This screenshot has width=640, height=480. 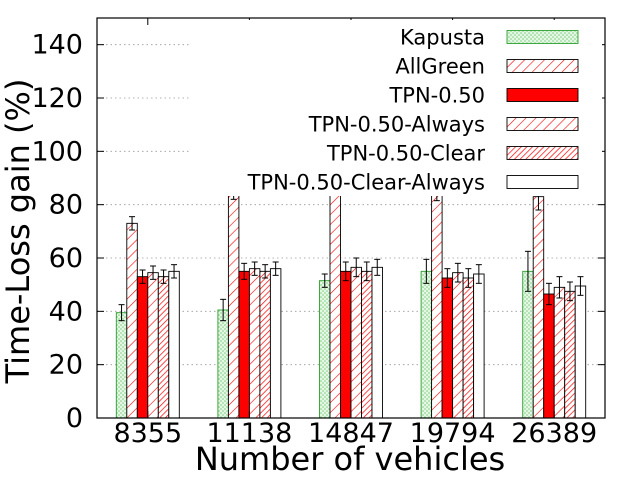 What do you see at coordinates (57, 45) in the screenshot?
I see `y-tick-label: 140` at bounding box center [57, 45].